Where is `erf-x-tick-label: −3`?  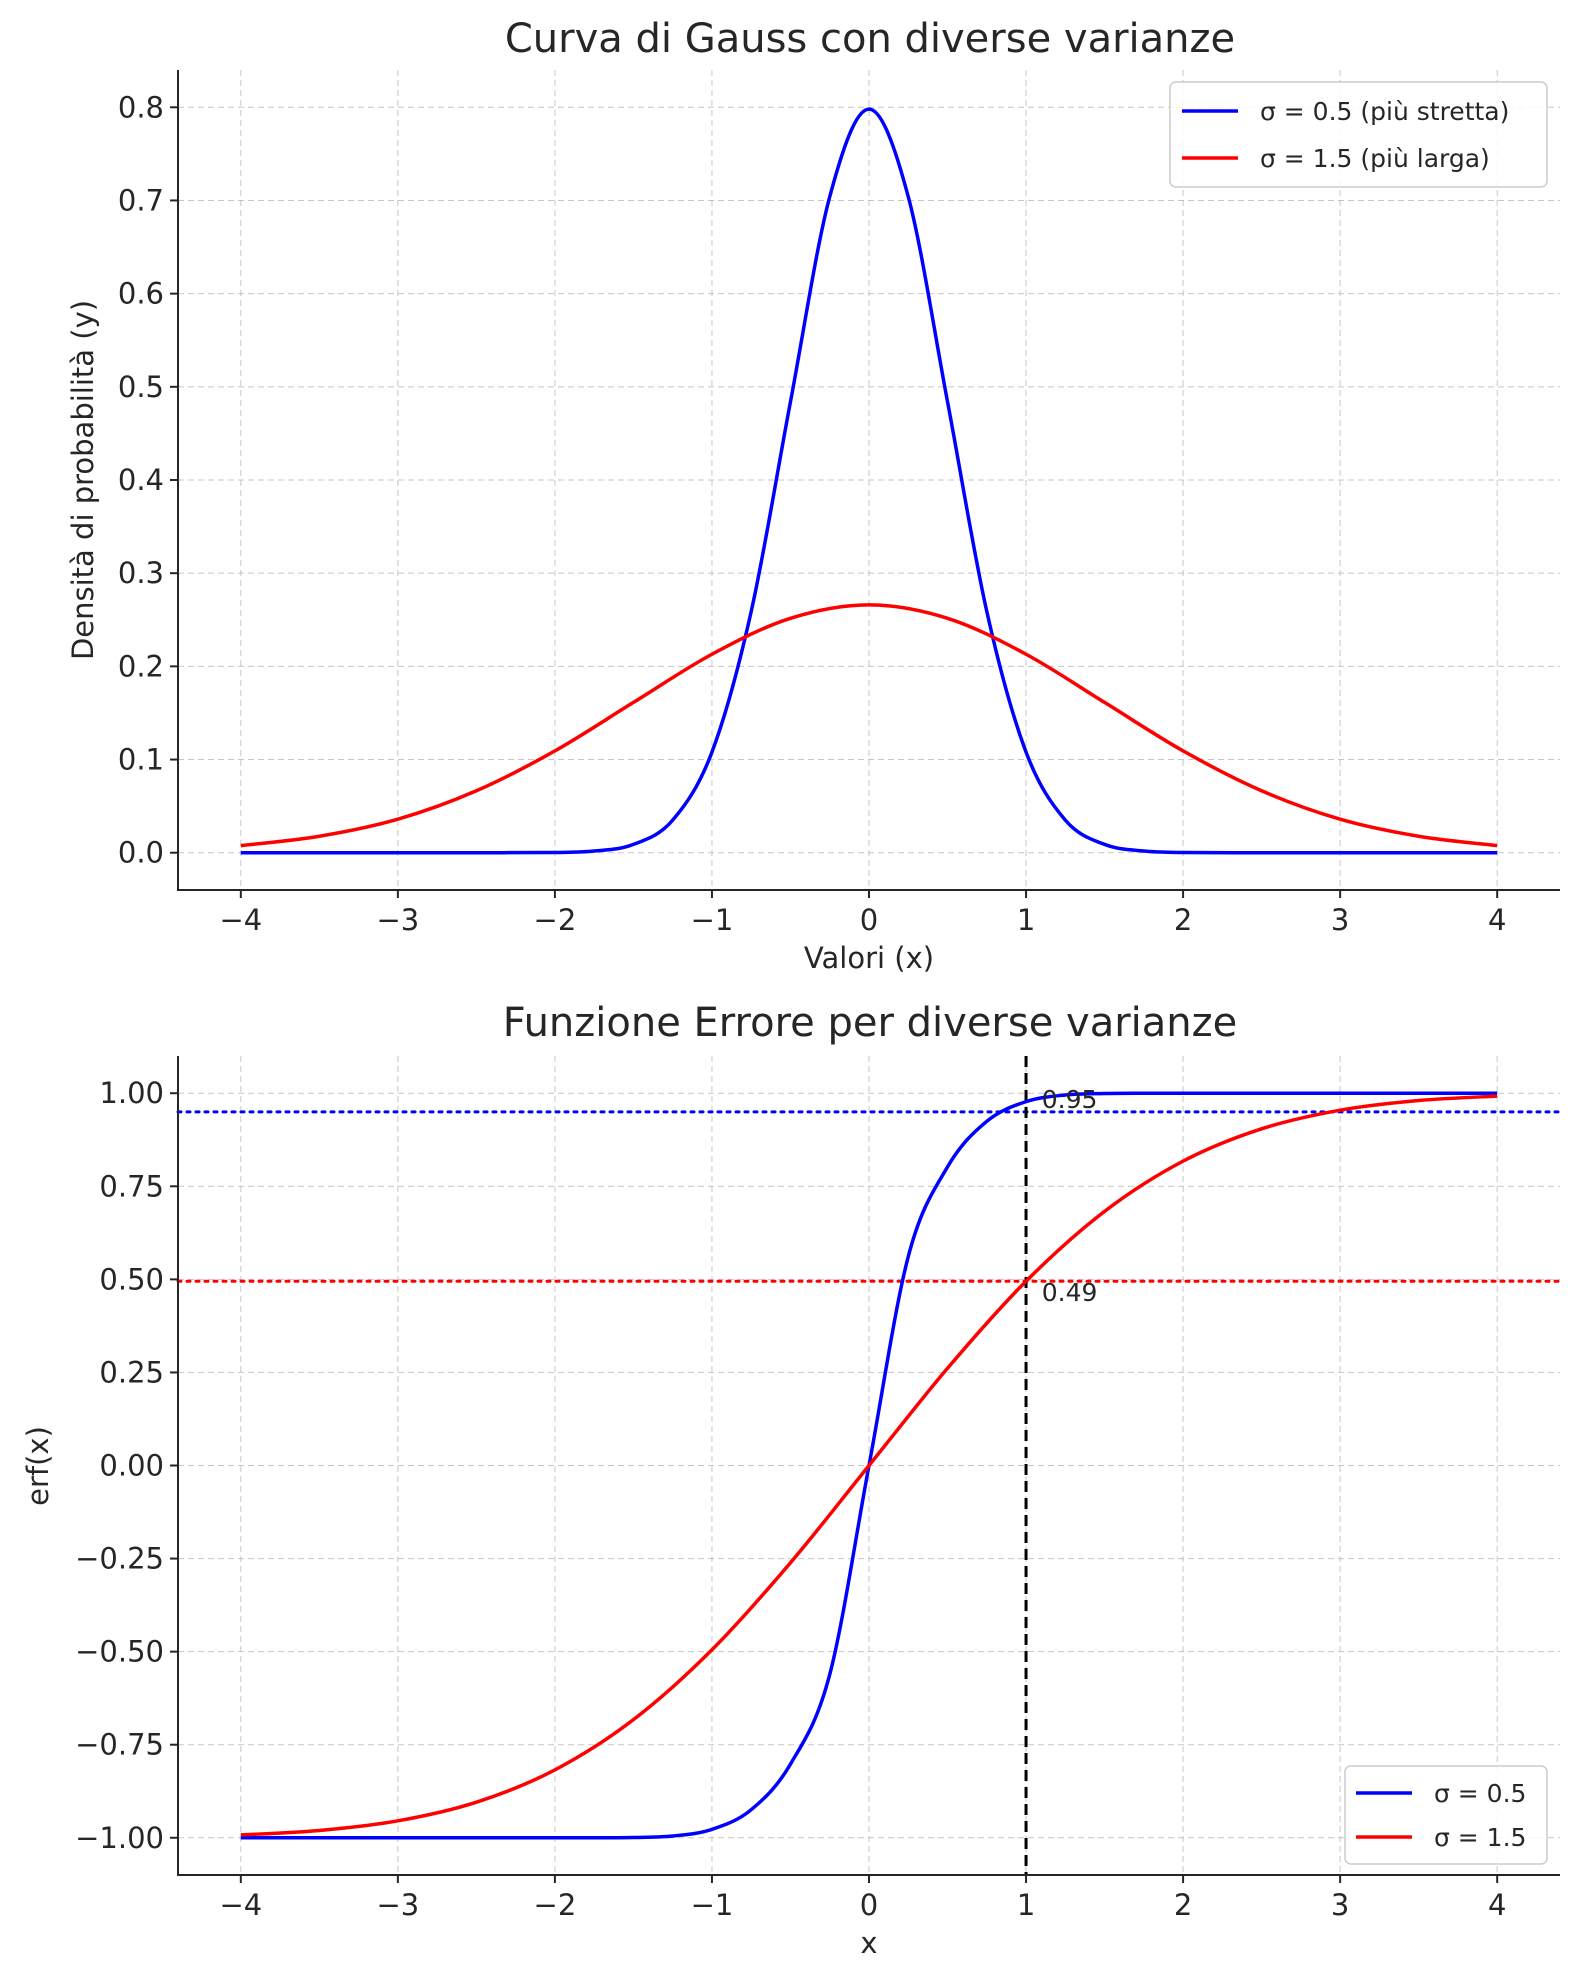
erf-x-tick-label: −3 is located at coordinates (397, 1905).